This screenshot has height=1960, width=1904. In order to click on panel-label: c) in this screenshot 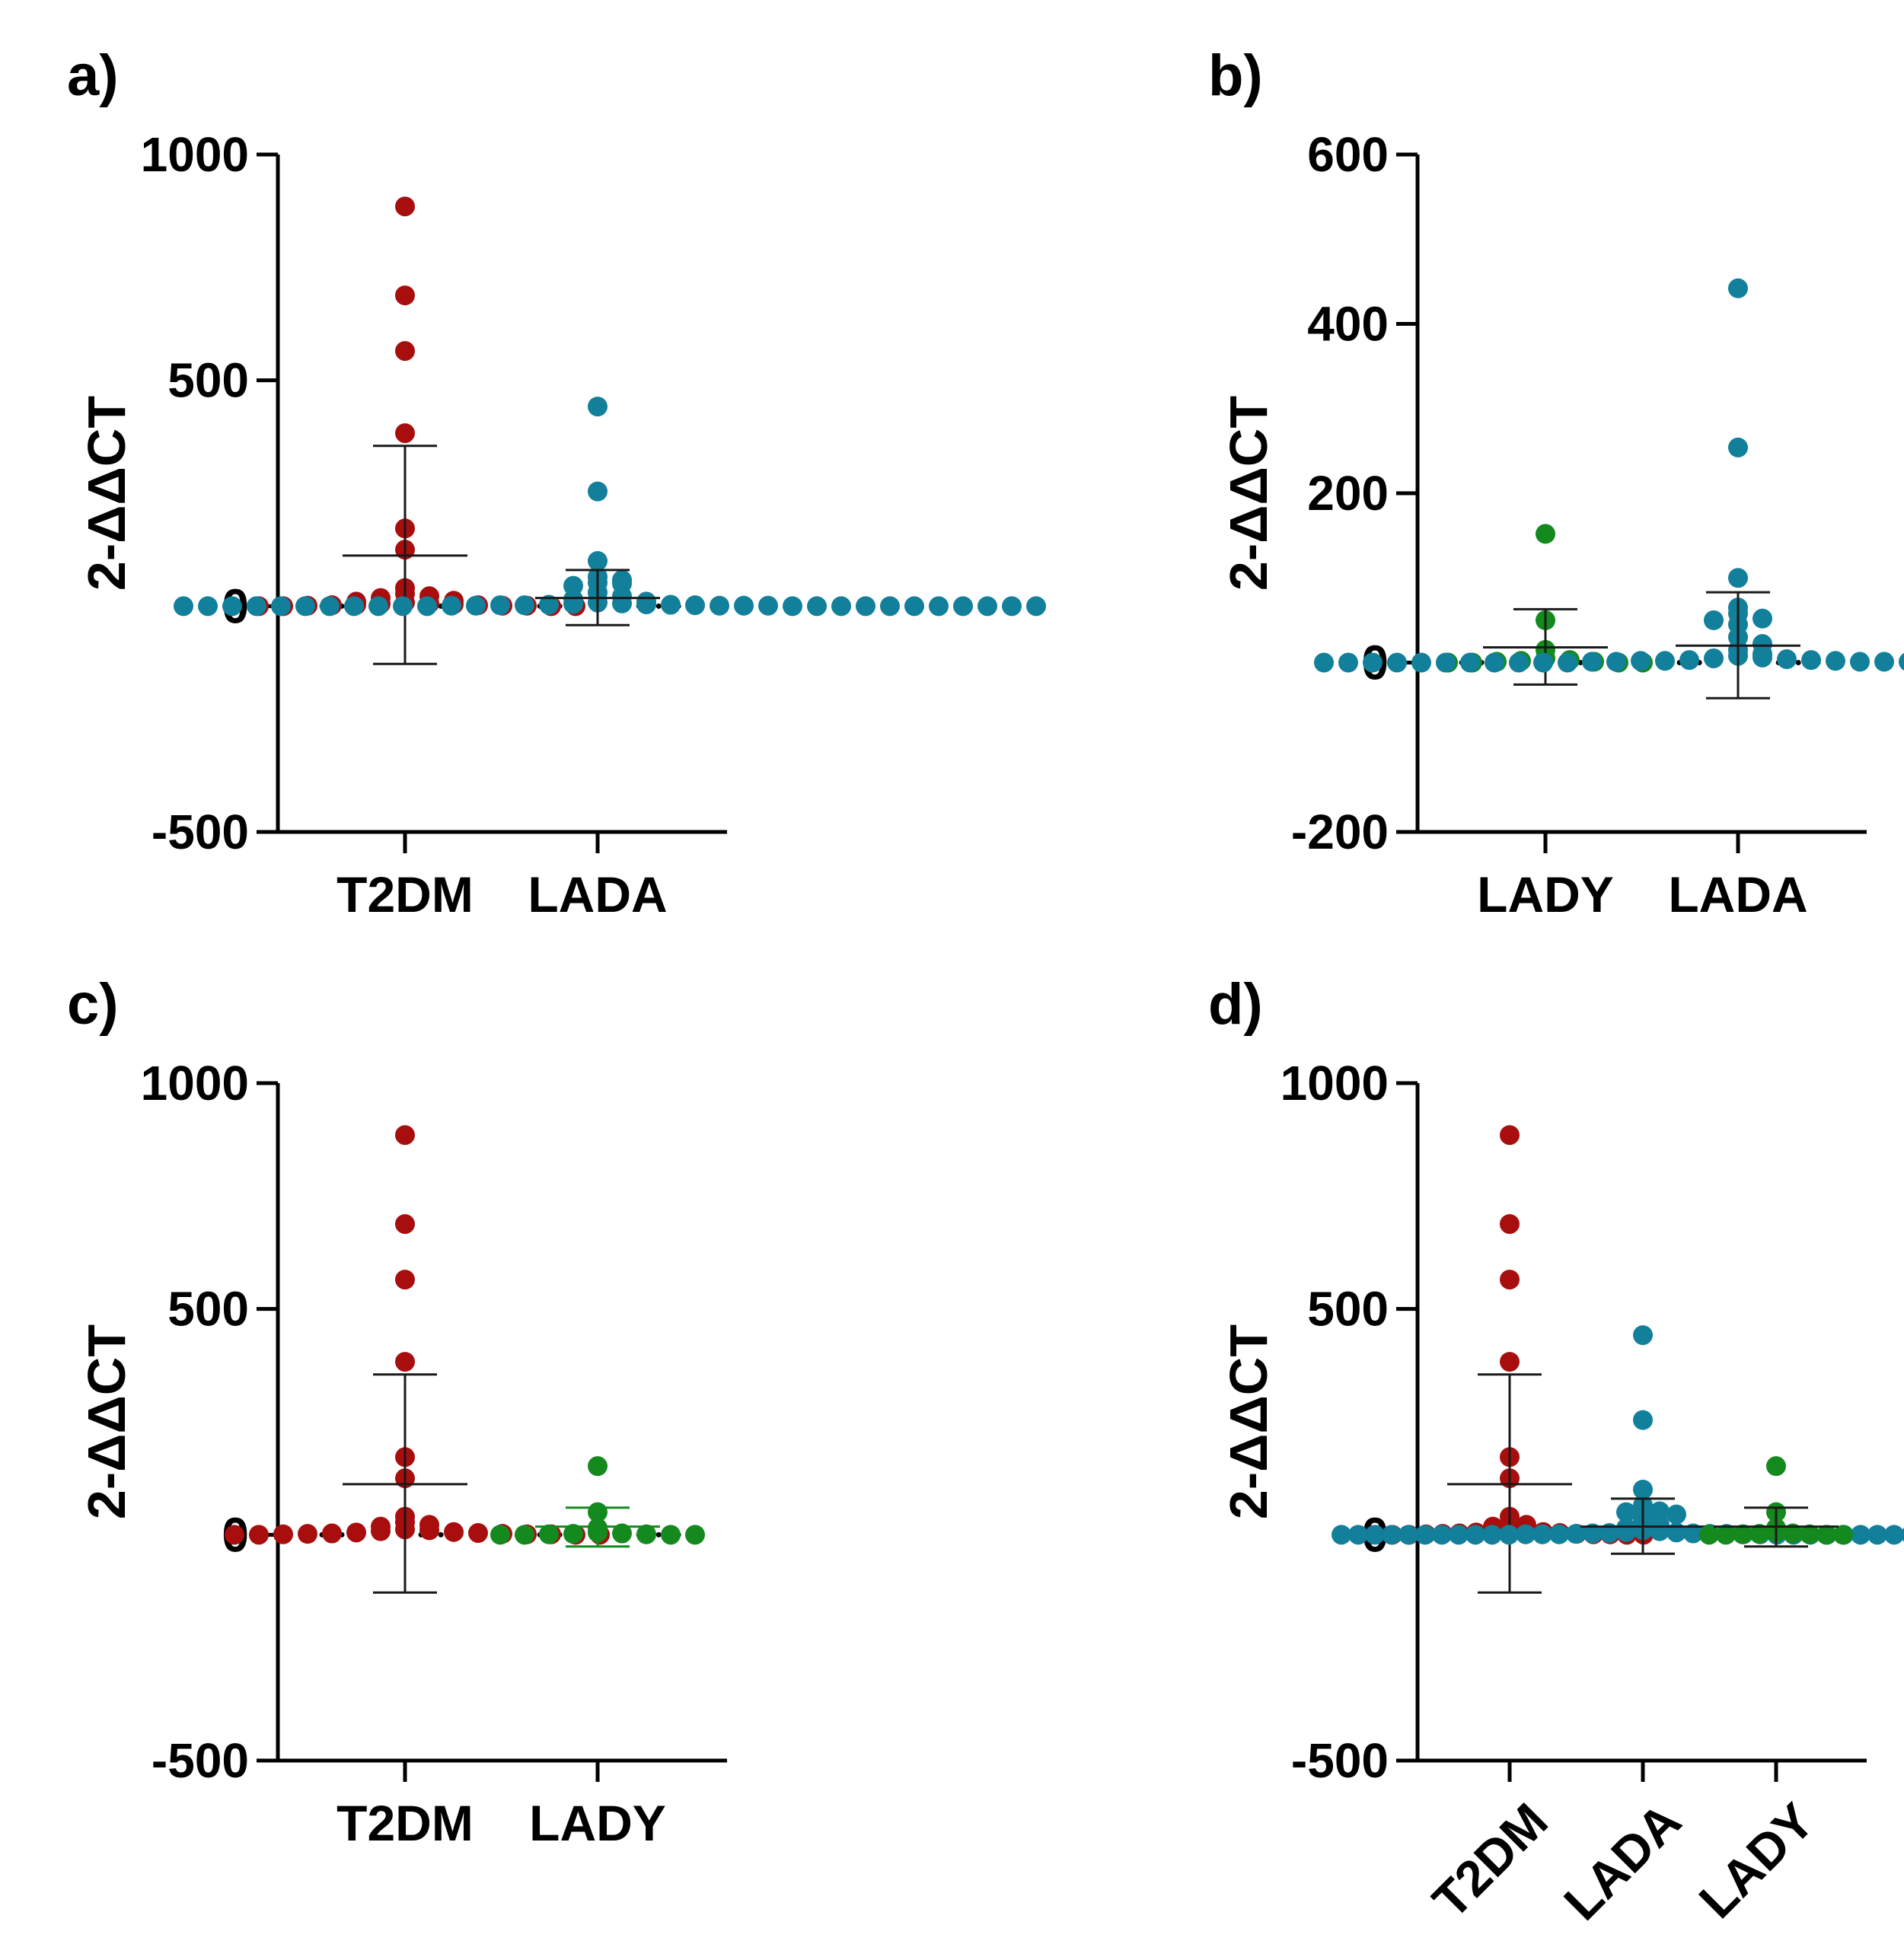, I will do `click(93, 1004)`.